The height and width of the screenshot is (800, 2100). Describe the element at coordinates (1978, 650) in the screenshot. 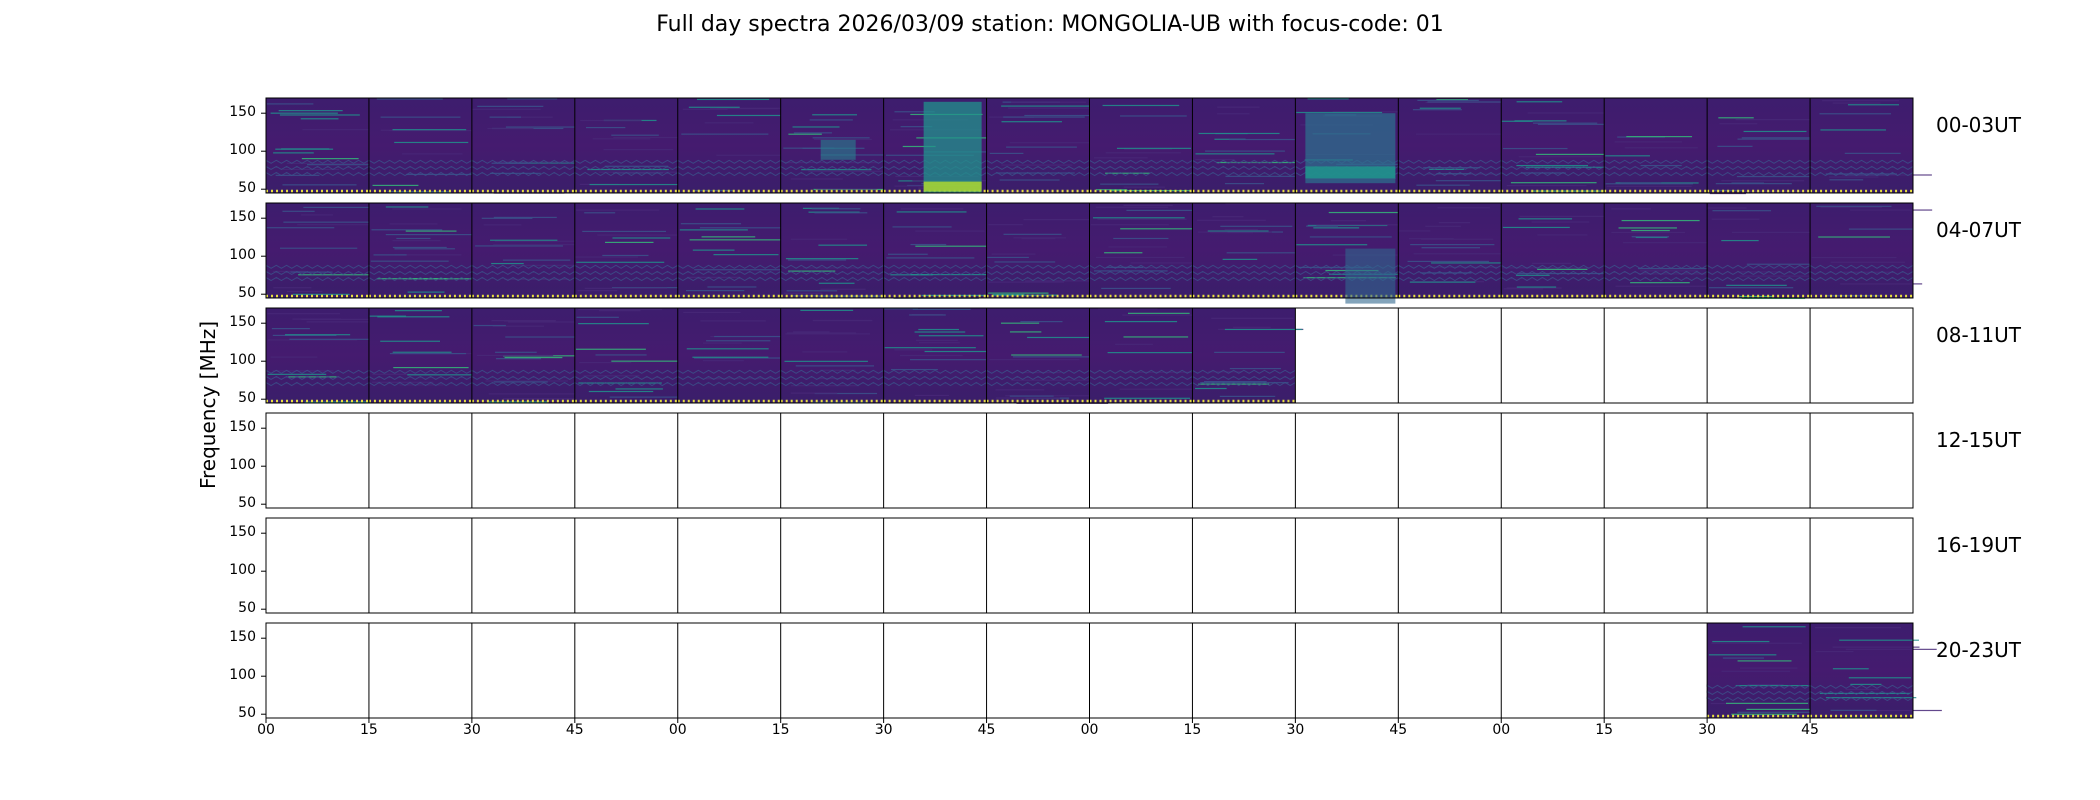

I see `row-label: 20-23UT` at that location.